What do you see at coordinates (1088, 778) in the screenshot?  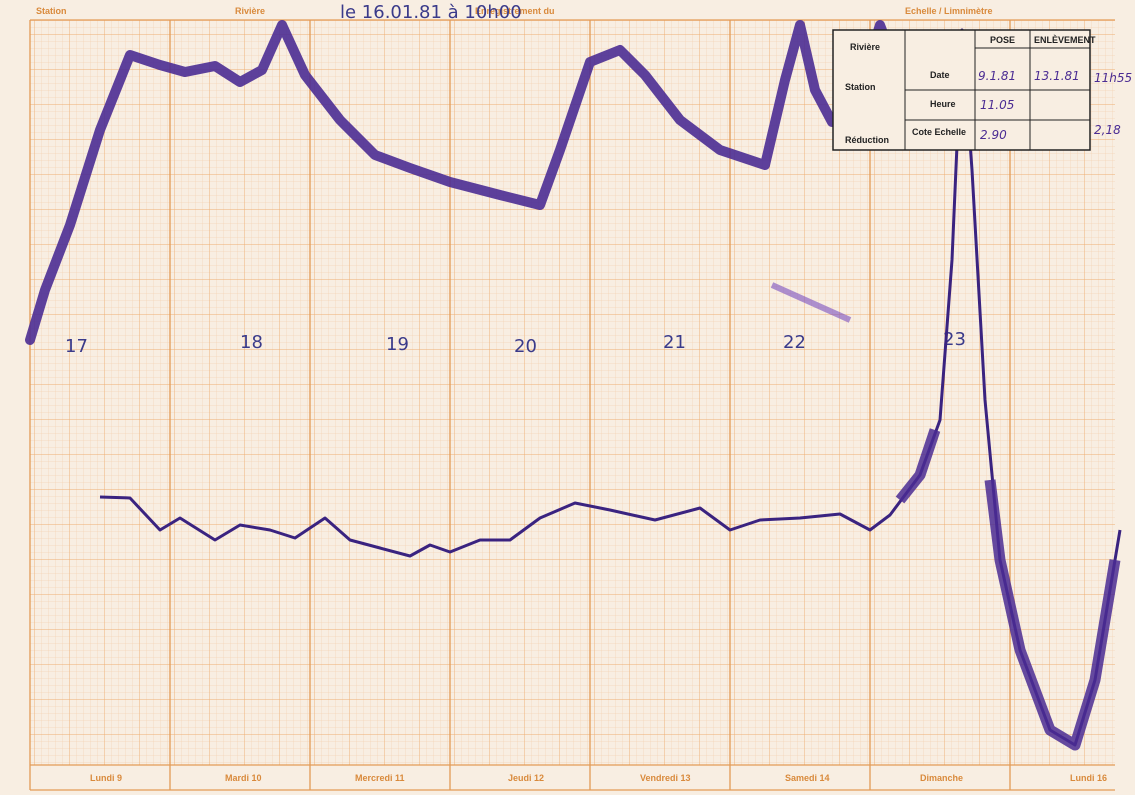 I see `weekday: Lundi 16` at bounding box center [1088, 778].